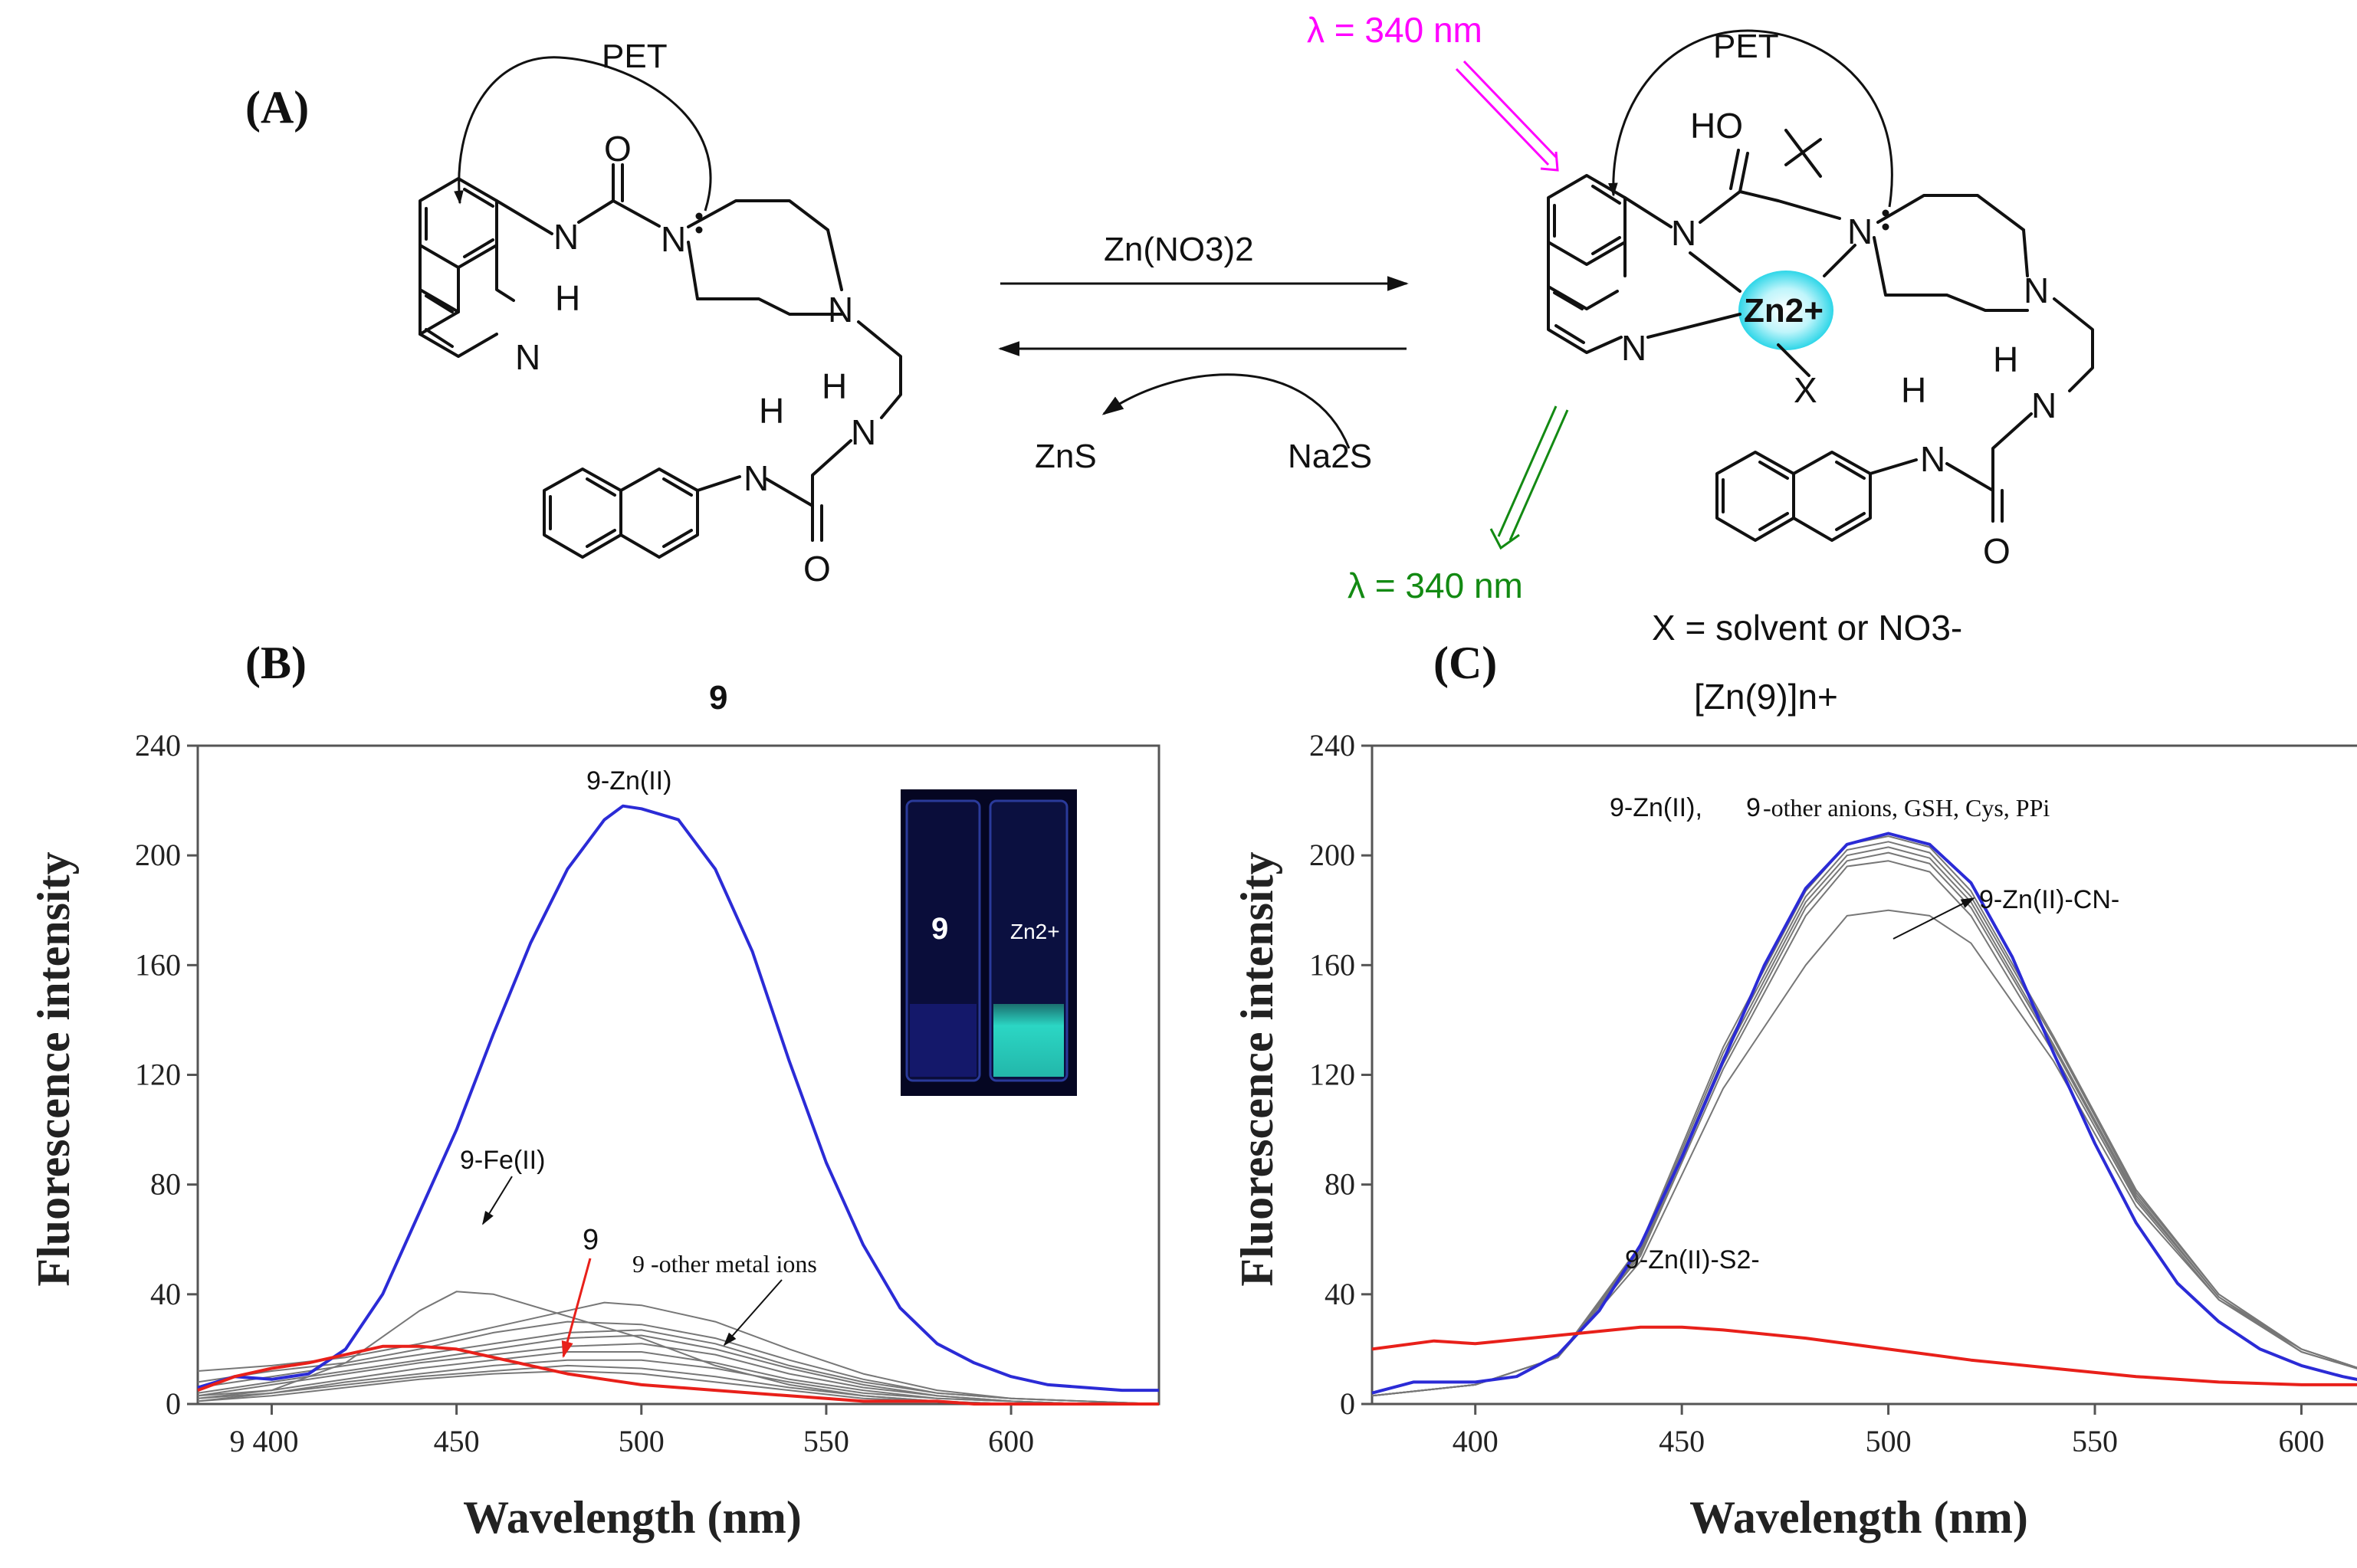 The width and height of the screenshot is (2357, 1568). Describe the element at coordinates (863, 432) in the screenshot. I see `amine-n-atom: N` at that location.